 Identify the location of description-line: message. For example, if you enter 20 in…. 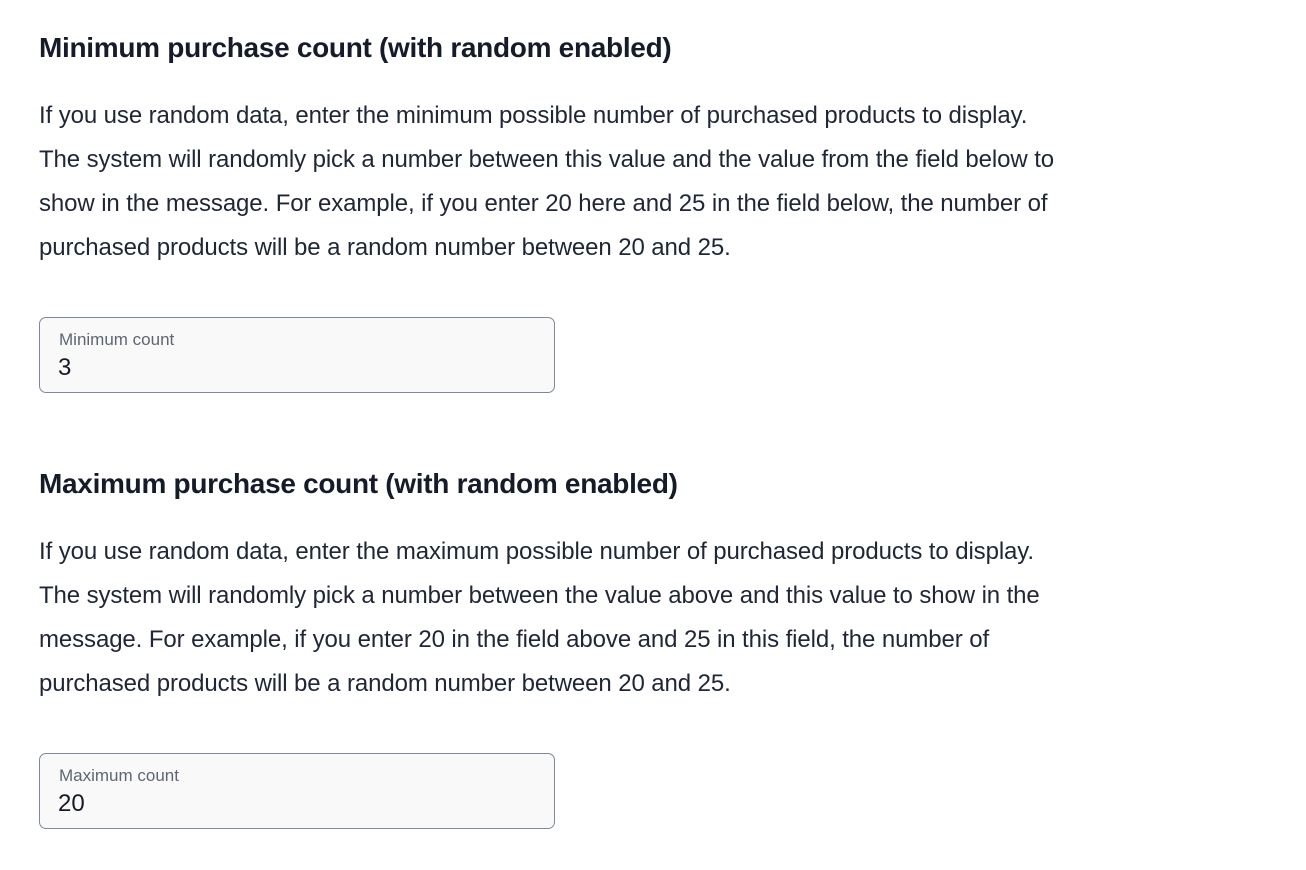
(514, 639).